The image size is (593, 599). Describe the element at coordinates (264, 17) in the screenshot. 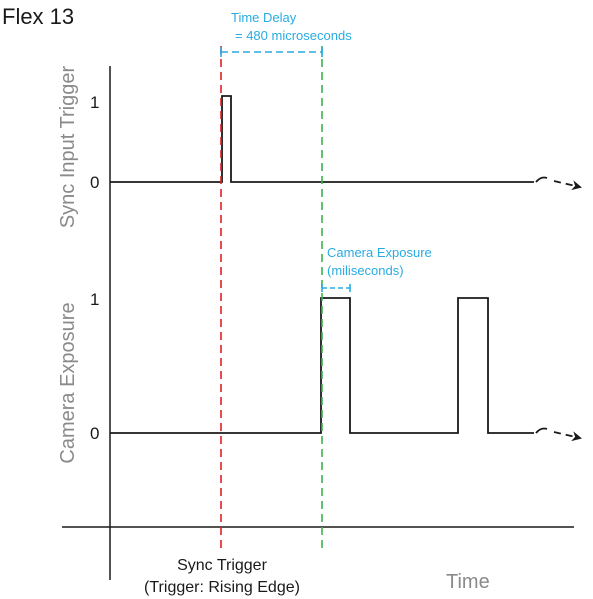

I see `time-delay-label: Time Delay` at that location.